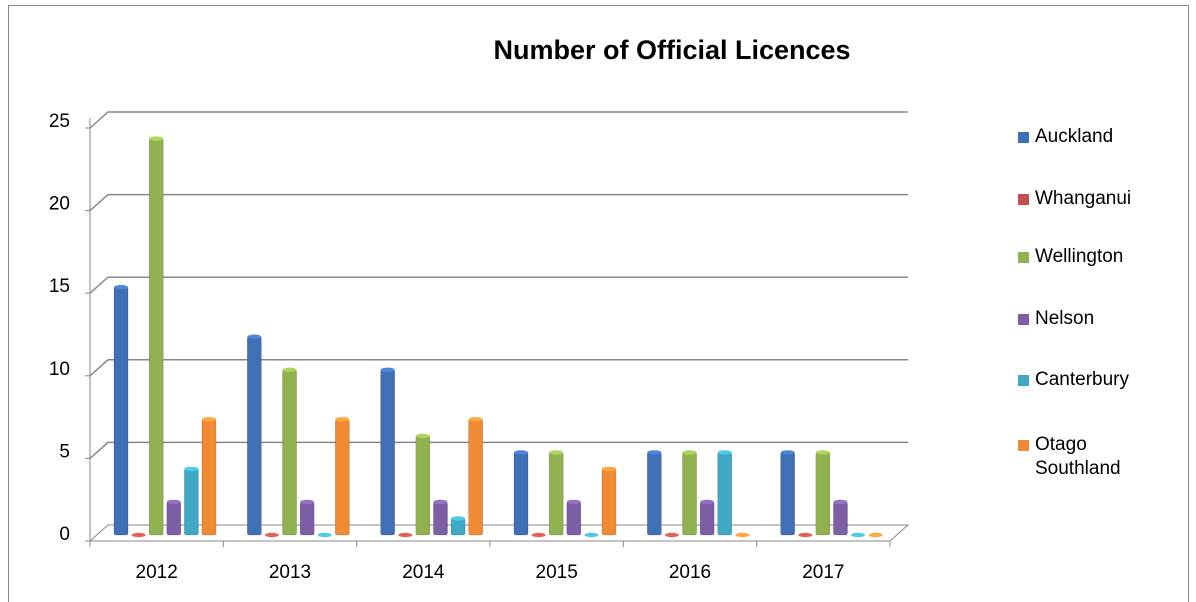 This screenshot has width=1196, height=602. I want to click on legend-item: Canterbury, so click(1091, 380).